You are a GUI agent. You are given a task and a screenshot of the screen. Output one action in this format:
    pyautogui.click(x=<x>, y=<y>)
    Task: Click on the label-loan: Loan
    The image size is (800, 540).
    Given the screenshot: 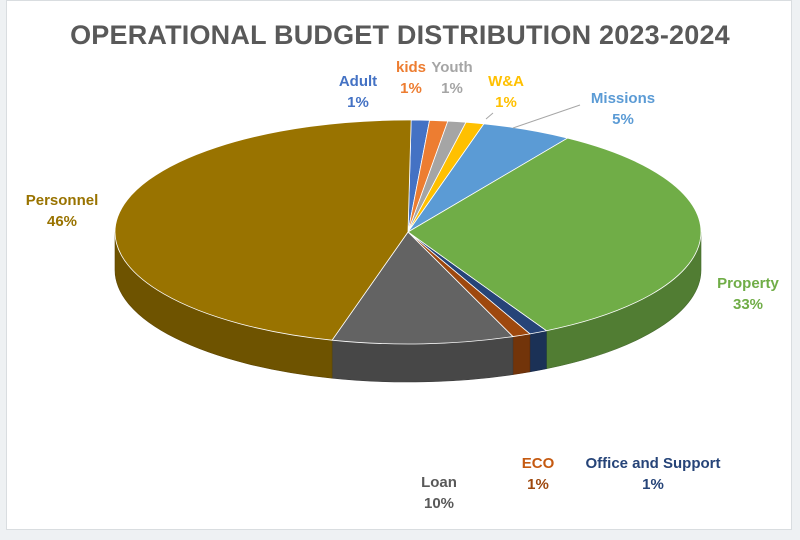 What is the action you would take?
    pyautogui.click(x=439, y=482)
    